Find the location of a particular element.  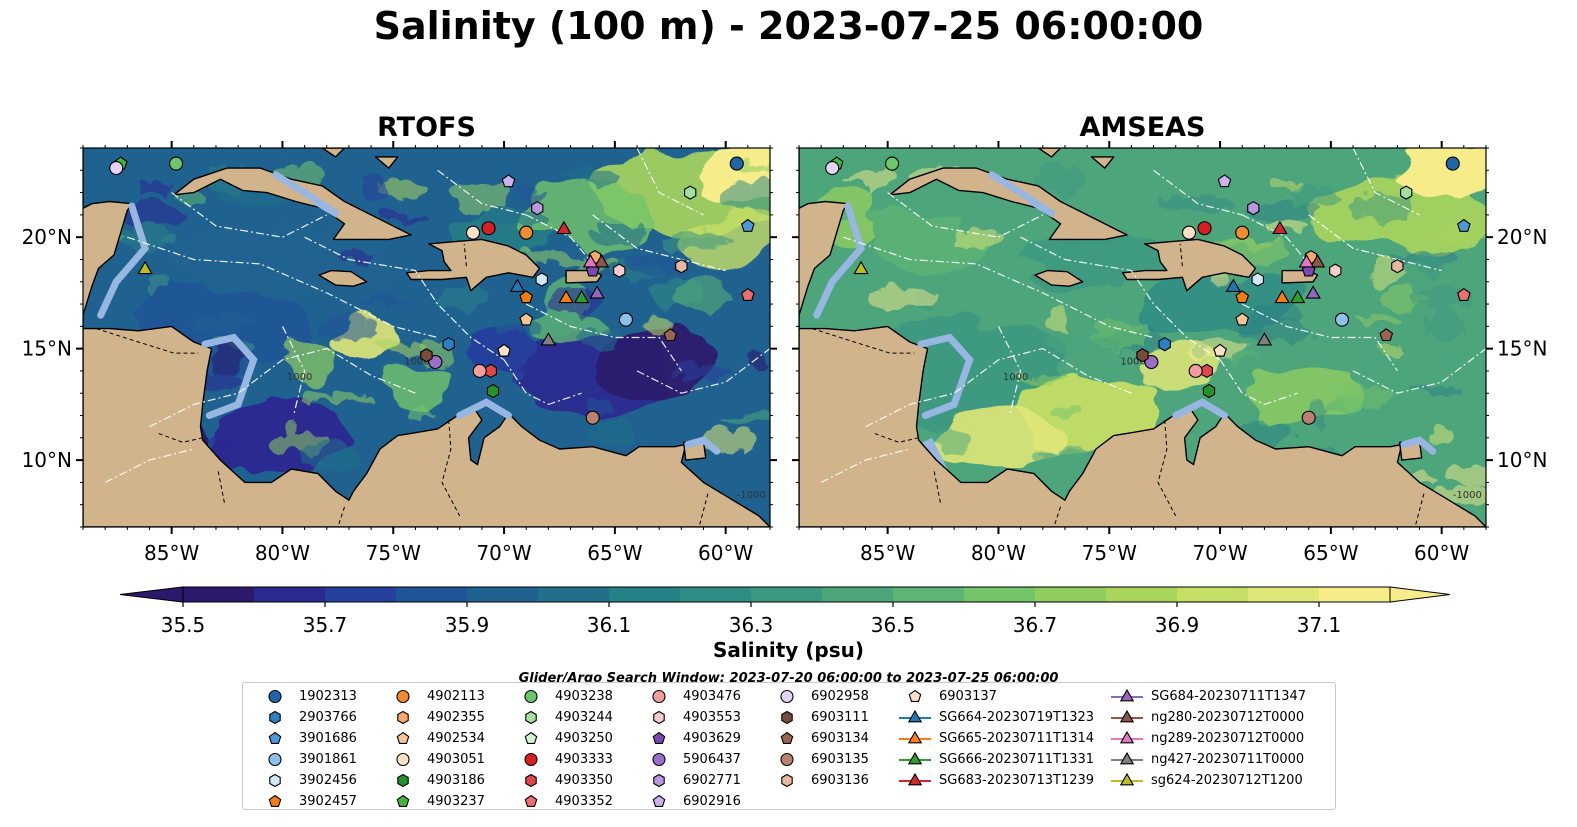

legend-label: 4903476 is located at coordinates (712, 696).